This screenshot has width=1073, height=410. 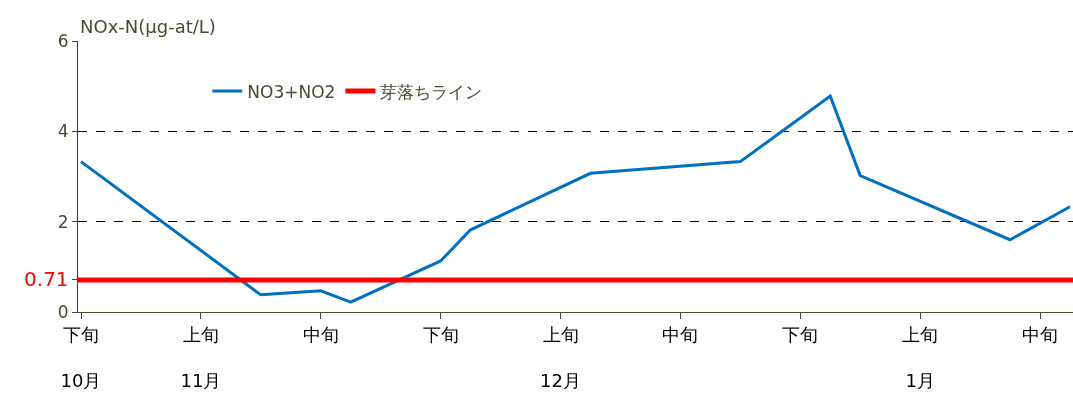 What do you see at coordinates (63, 221) in the screenshot?
I see `y-tick-label: 2` at bounding box center [63, 221].